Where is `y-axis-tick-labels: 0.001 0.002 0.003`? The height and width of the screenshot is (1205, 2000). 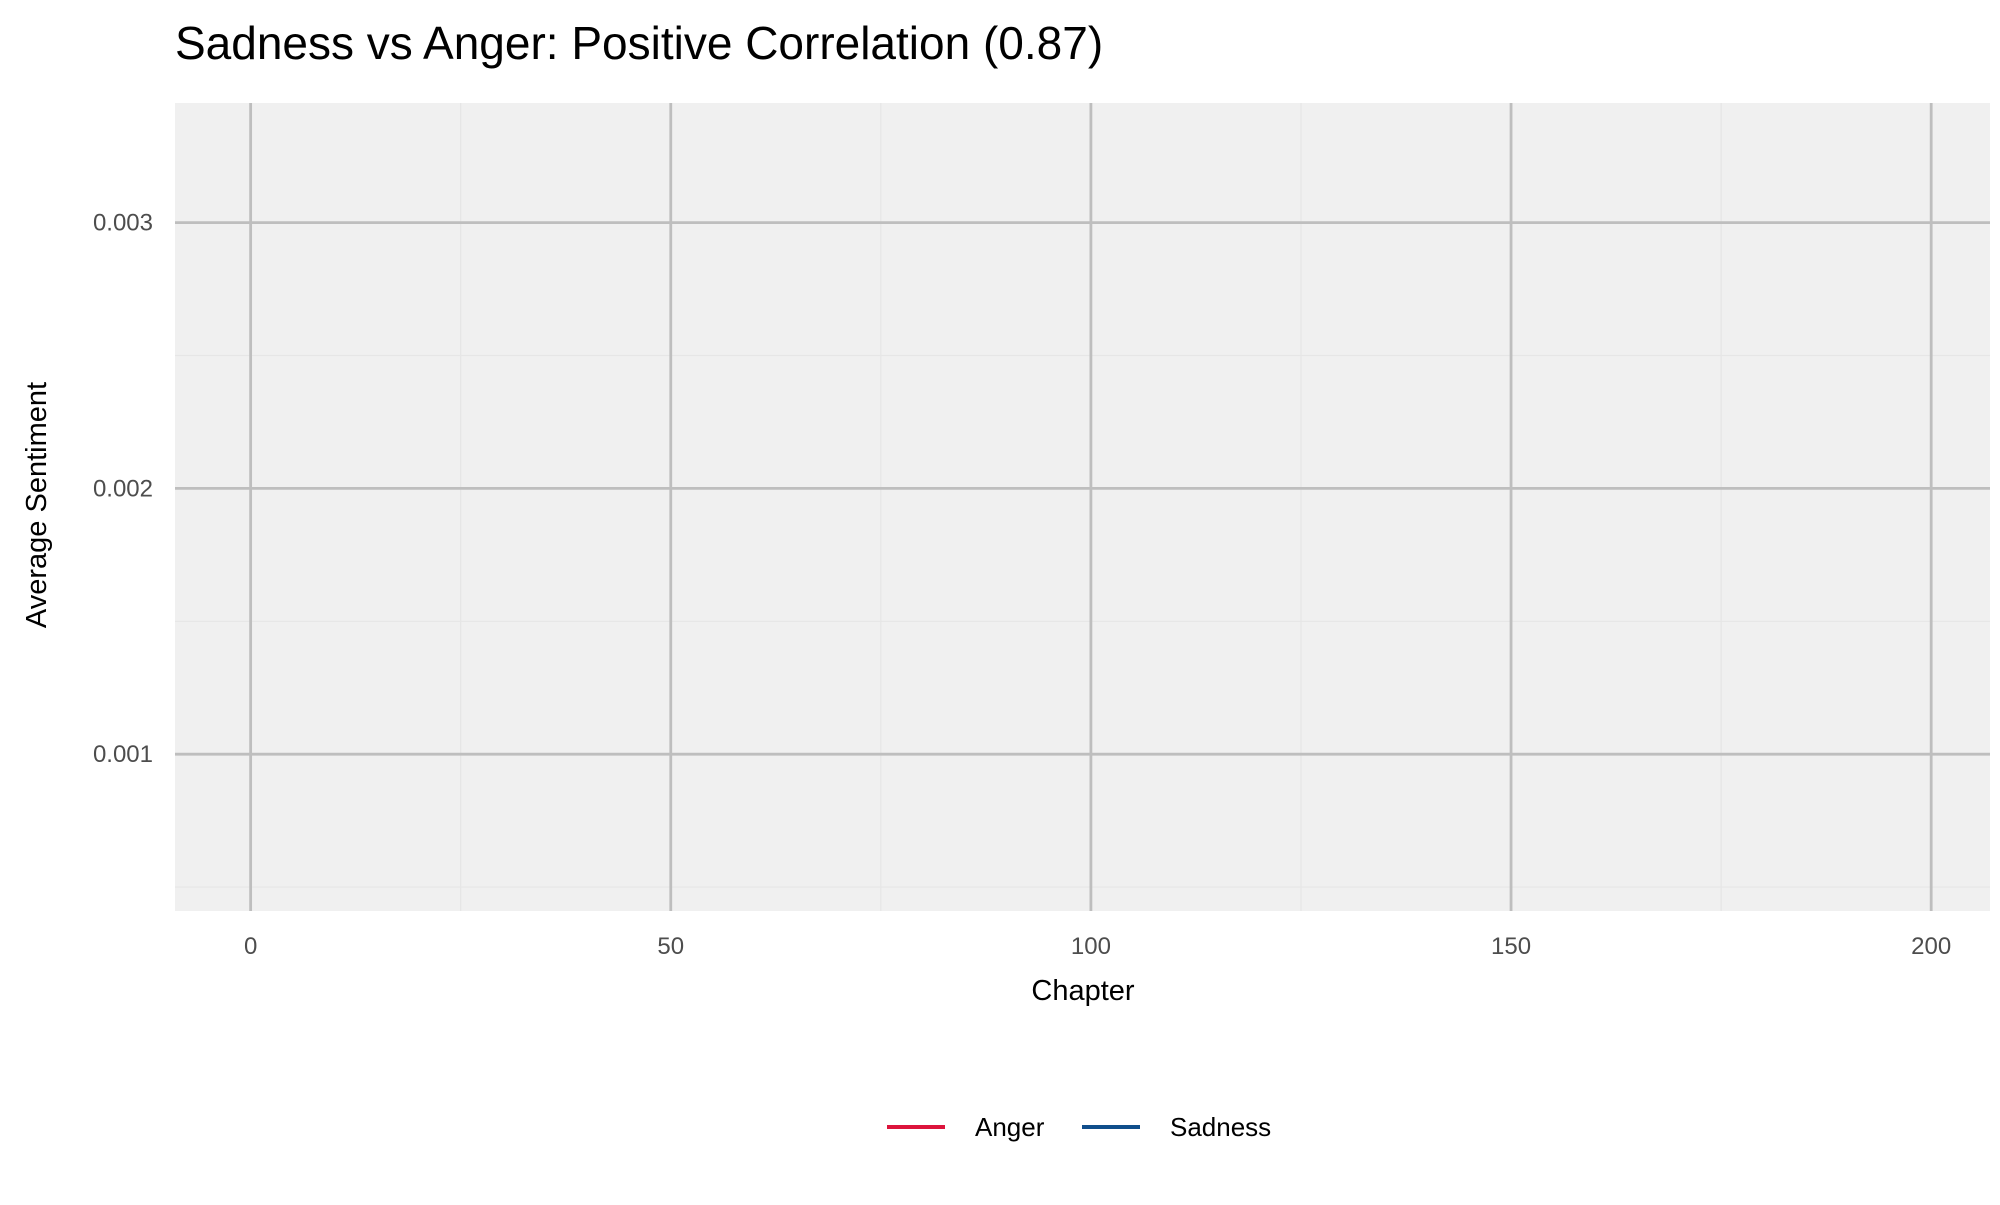 y-axis-tick-labels: 0.001 0.002 0.003 is located at coordinates (123, 489).